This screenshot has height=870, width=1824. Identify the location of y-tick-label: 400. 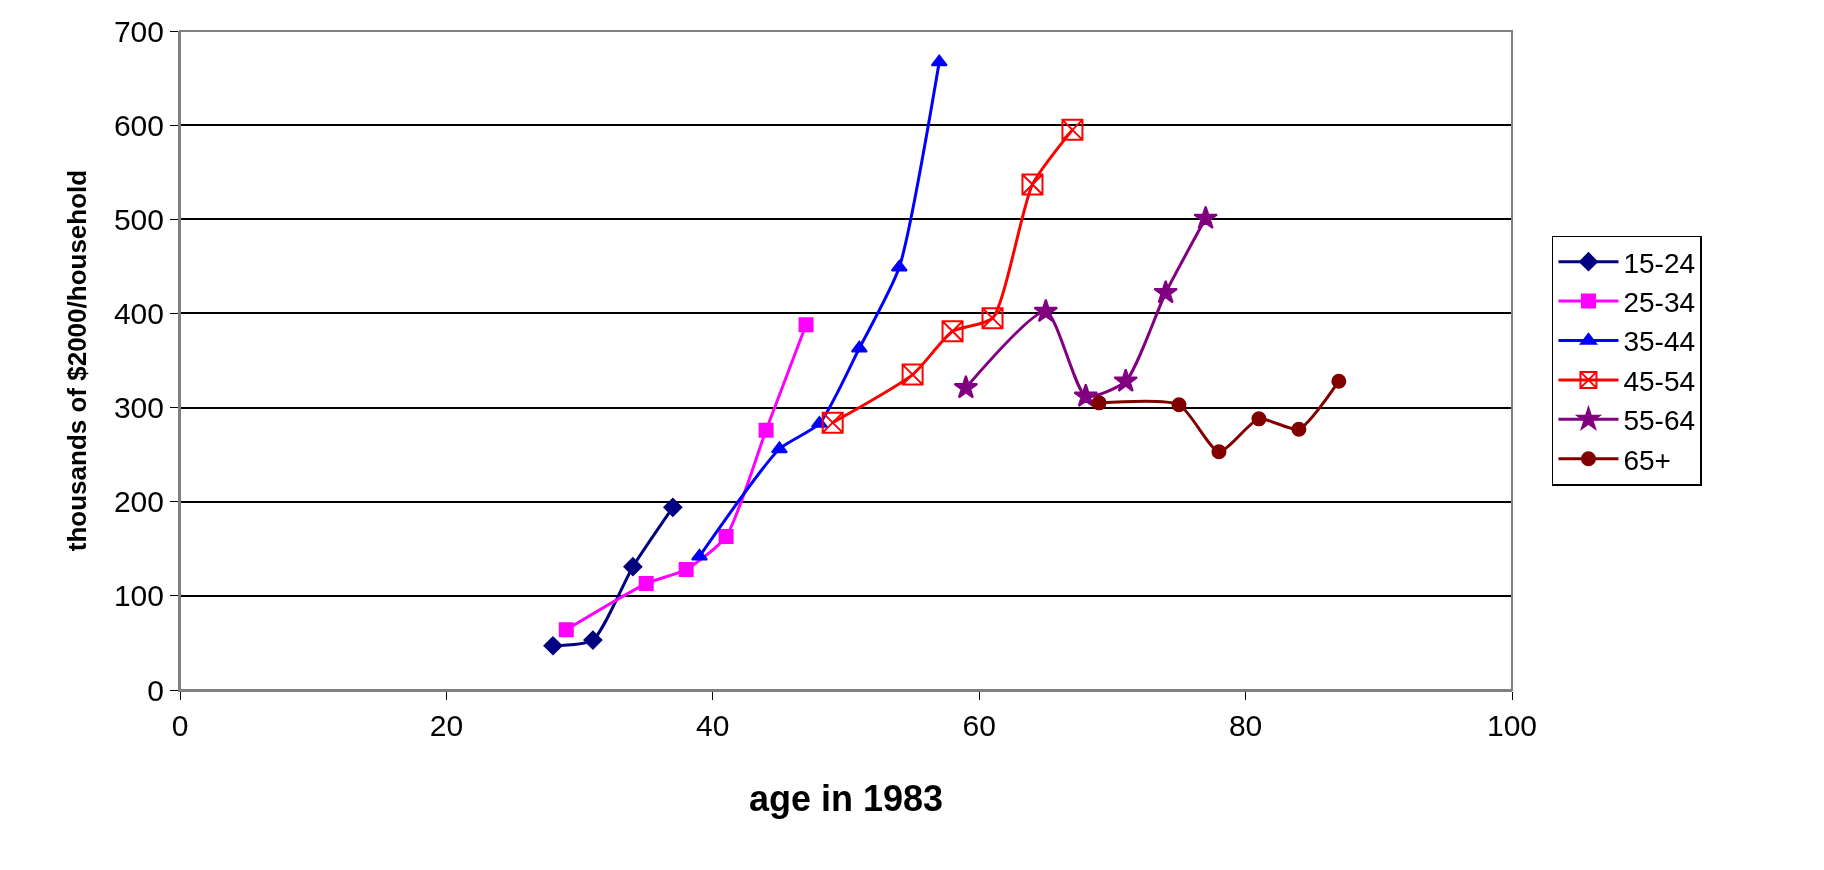
(138, 313).